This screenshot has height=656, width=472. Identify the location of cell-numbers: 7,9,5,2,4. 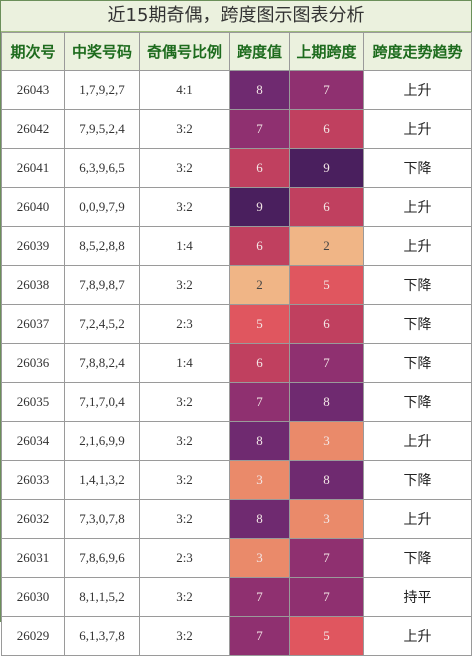
(102, 129).